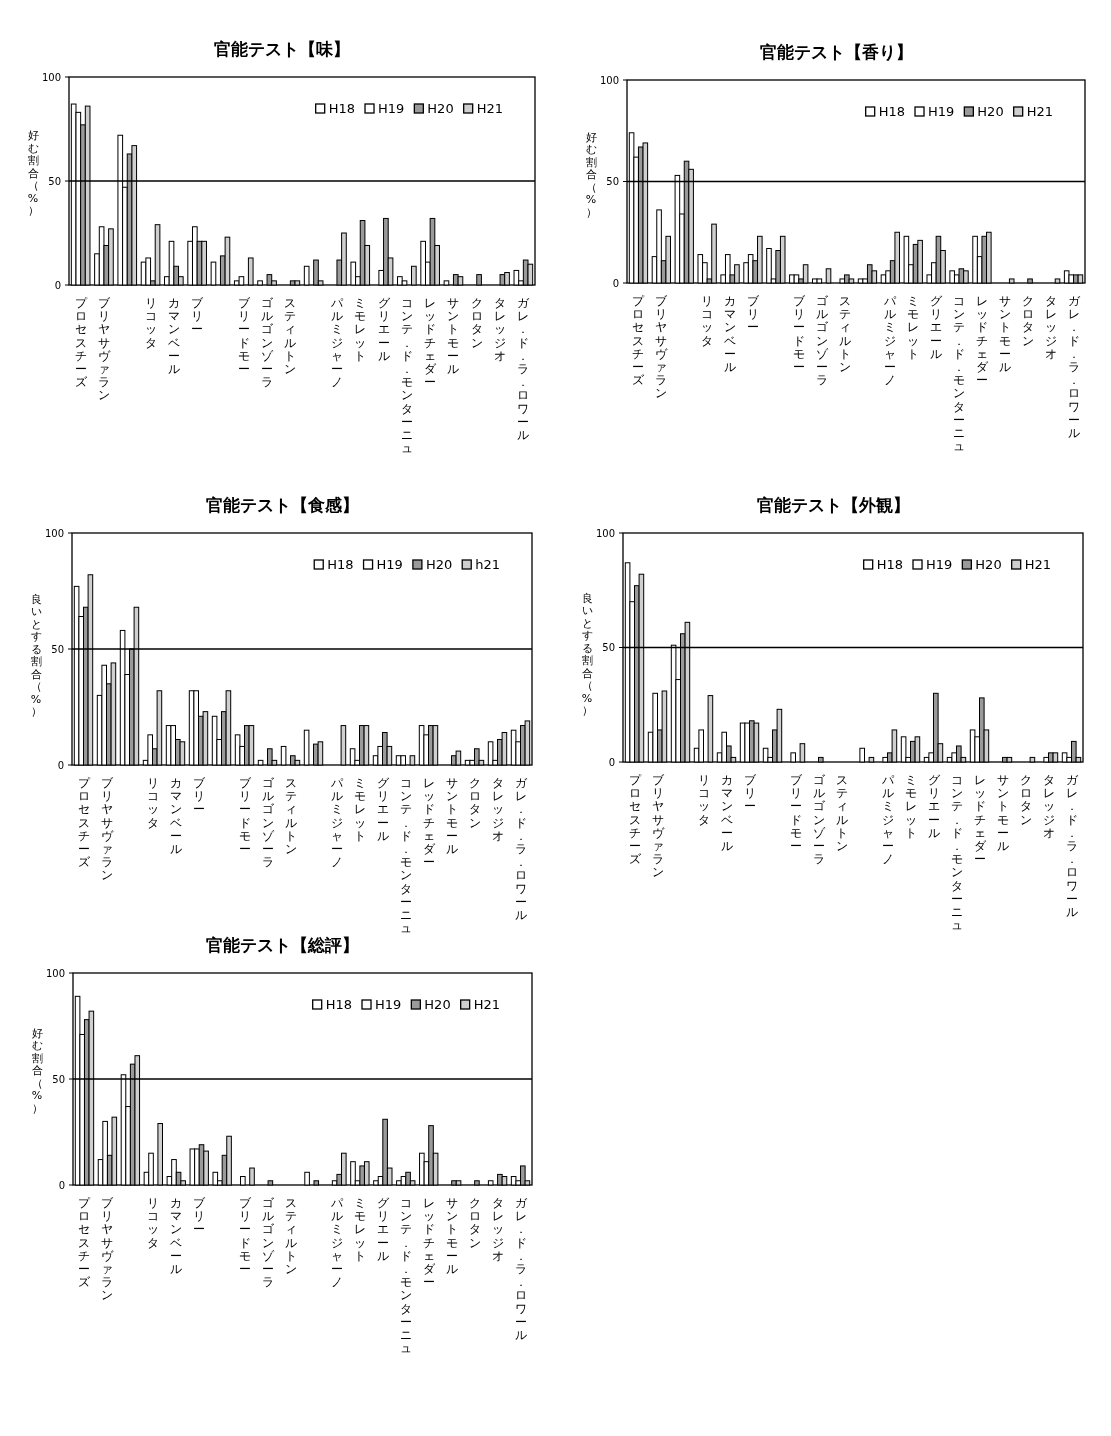 Image resolution: width=1111 pixels, height=1436 pixels. What do you see at coordinates (282, 505) in the screenshot?
I see `chart-title: 官能テスト【食感】` at bounding box center [282, 505].